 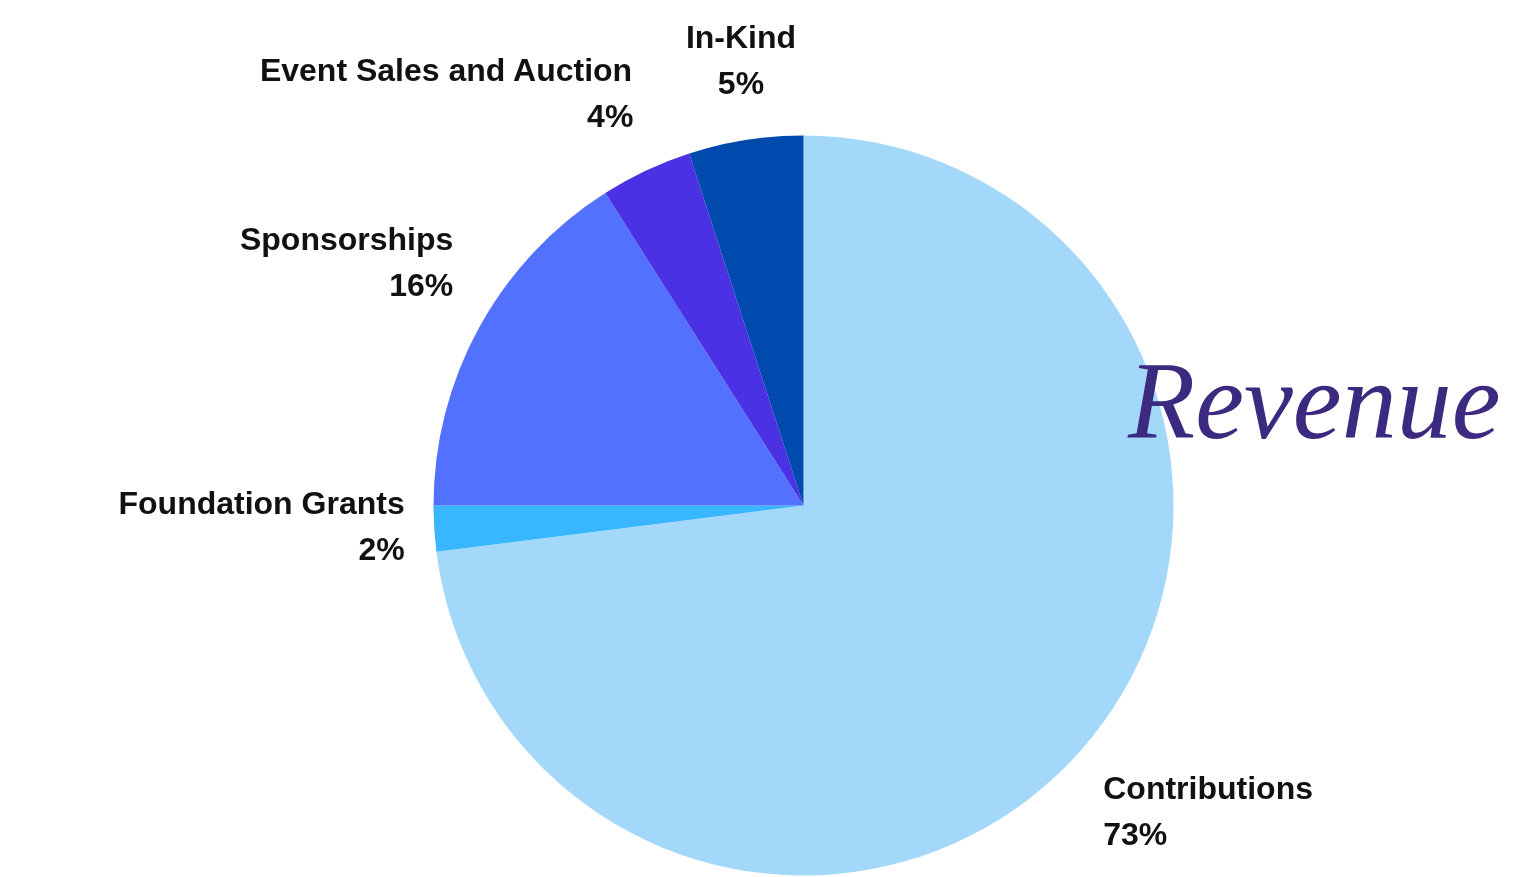 I want to click on data-label: 73%, so click(x=1135, y=833).